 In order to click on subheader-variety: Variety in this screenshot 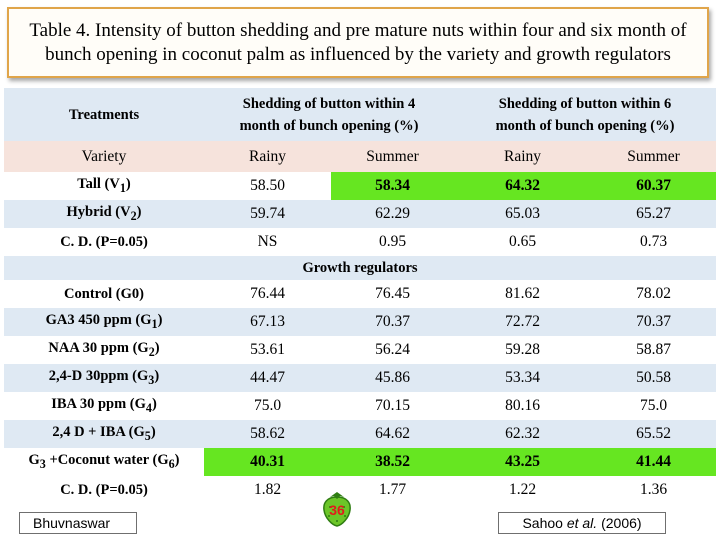, I will do `click(104, 156)`.